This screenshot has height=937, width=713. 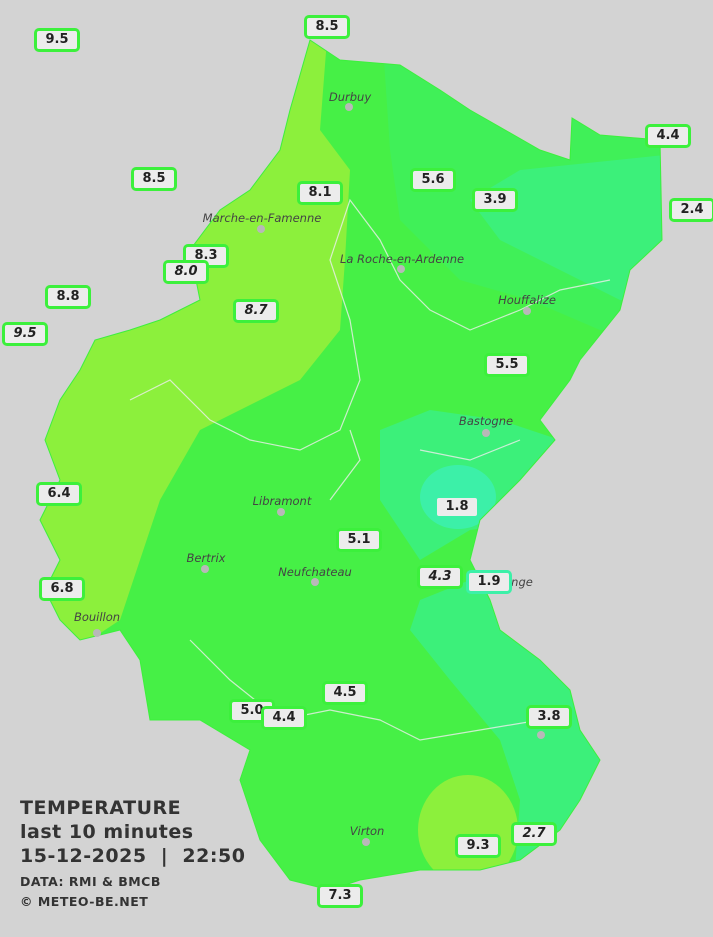 What do you see at coordinates (402, 259) in the screenshot?
I see `city-label: La Roche-en-Ardenne` at bounding box center [402, 259].